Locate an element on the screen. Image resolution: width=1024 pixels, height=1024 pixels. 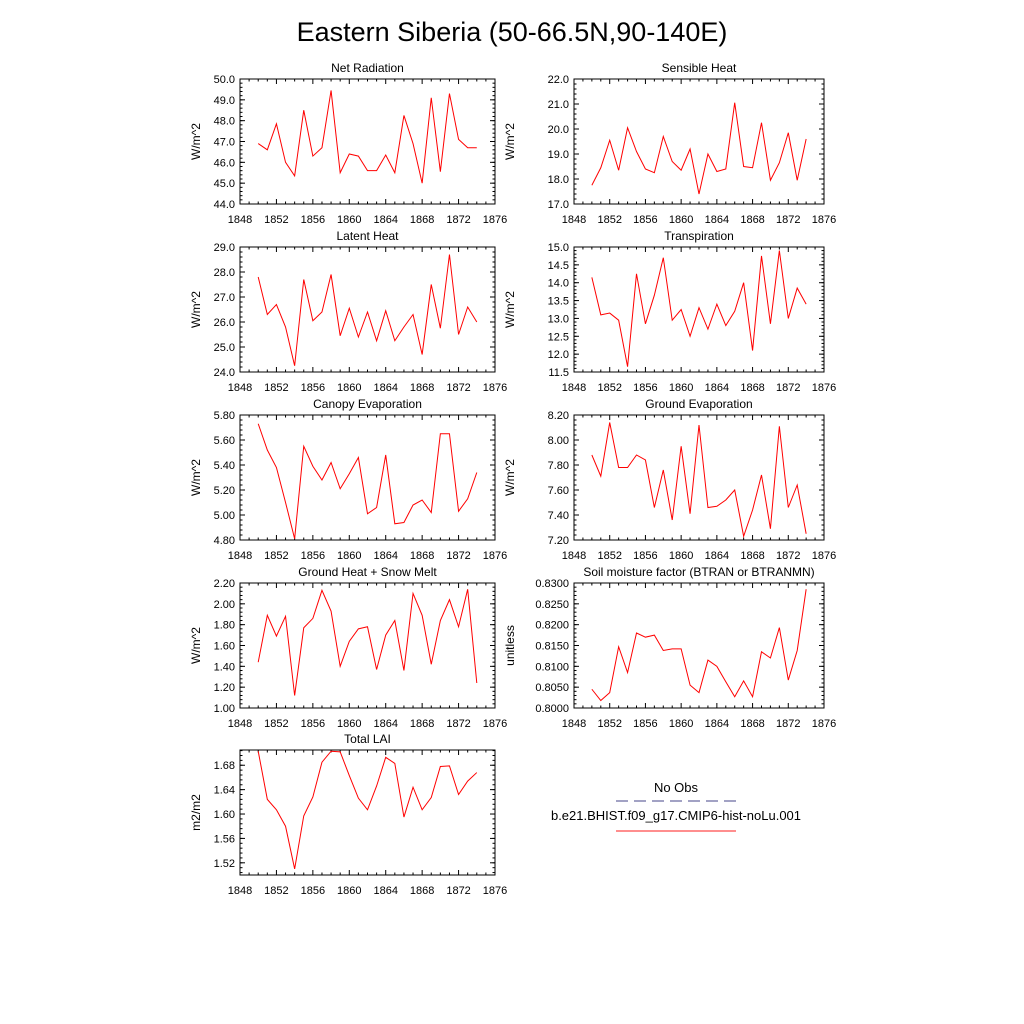
y-tick-label: 7.20 is located at coordinates (558, 541).